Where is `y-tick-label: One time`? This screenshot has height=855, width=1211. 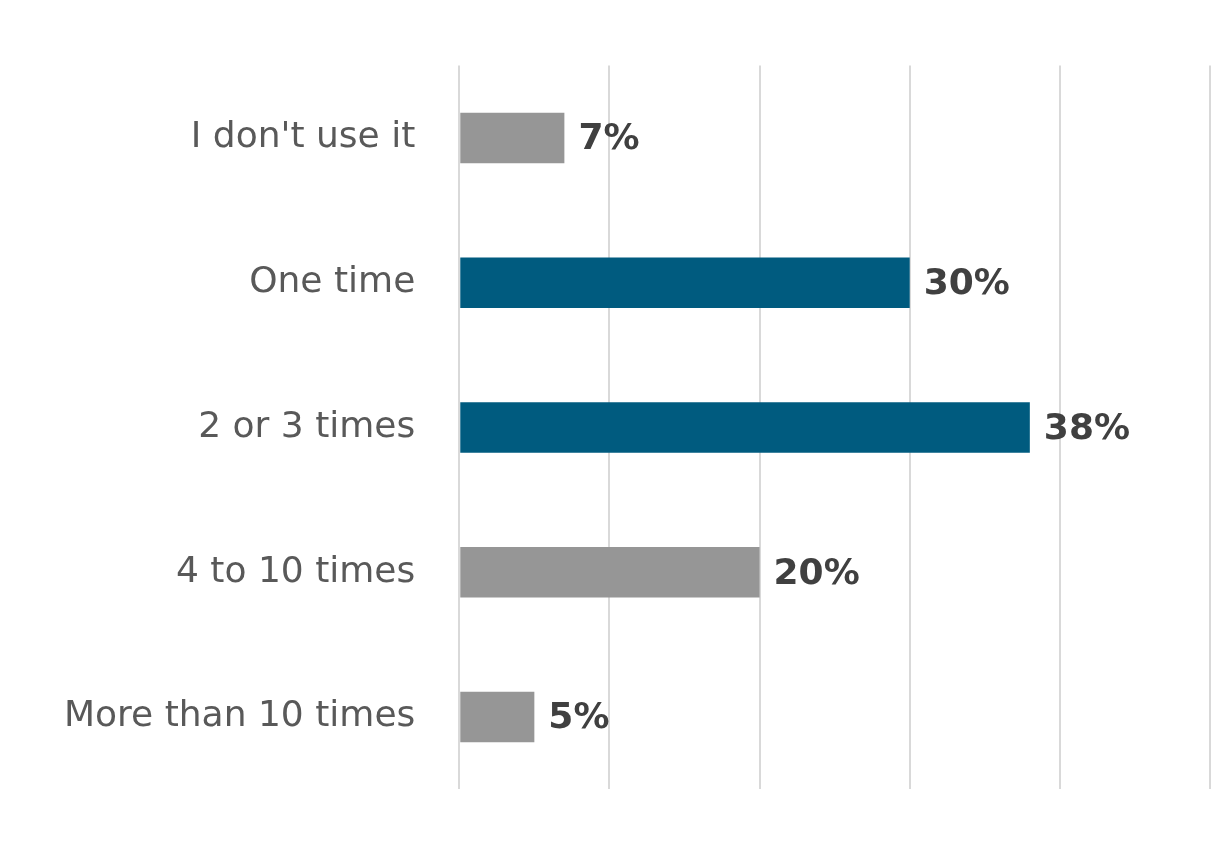
y-tick-label: One time is located at coordinates (332, 280).